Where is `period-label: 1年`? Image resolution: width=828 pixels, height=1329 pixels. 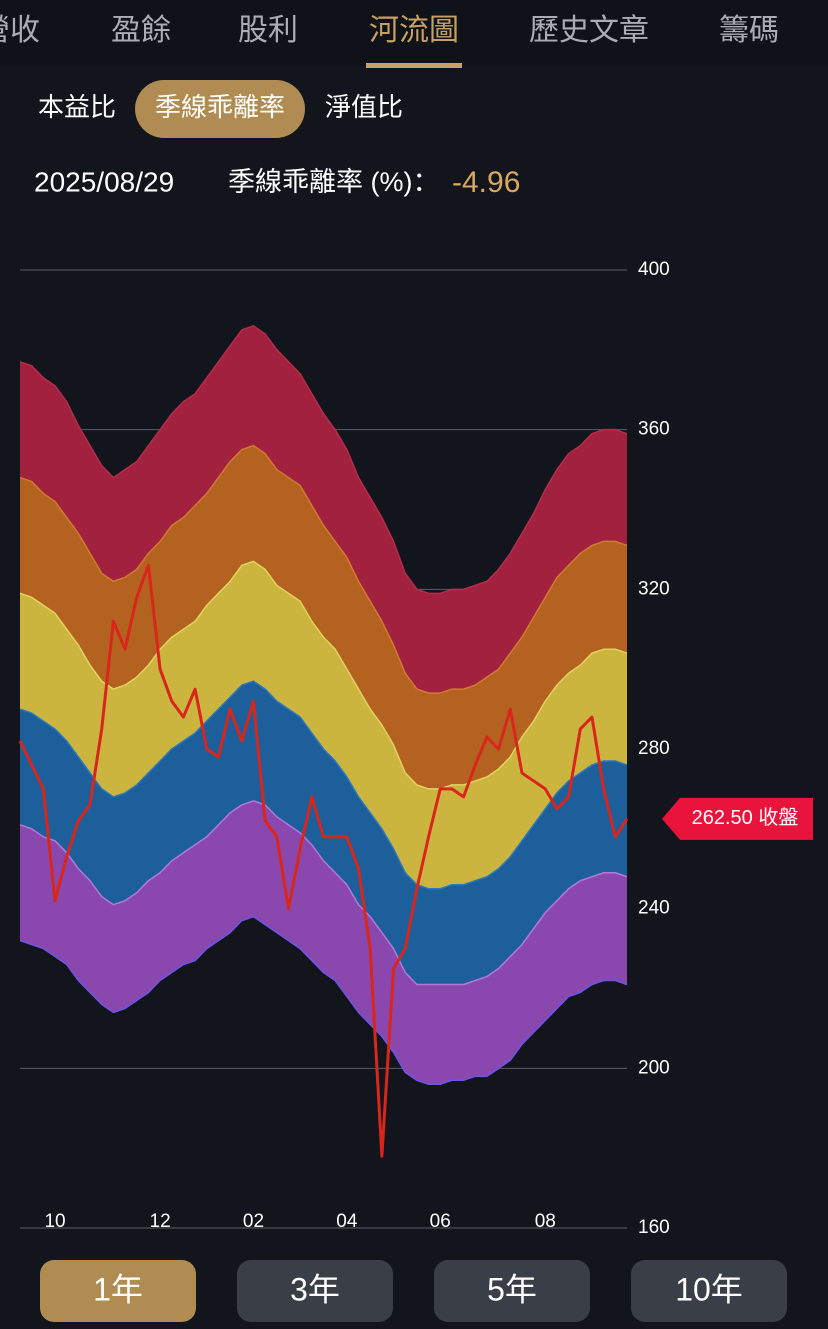
period-label: 1年 is located at coordinates (118, 1289).